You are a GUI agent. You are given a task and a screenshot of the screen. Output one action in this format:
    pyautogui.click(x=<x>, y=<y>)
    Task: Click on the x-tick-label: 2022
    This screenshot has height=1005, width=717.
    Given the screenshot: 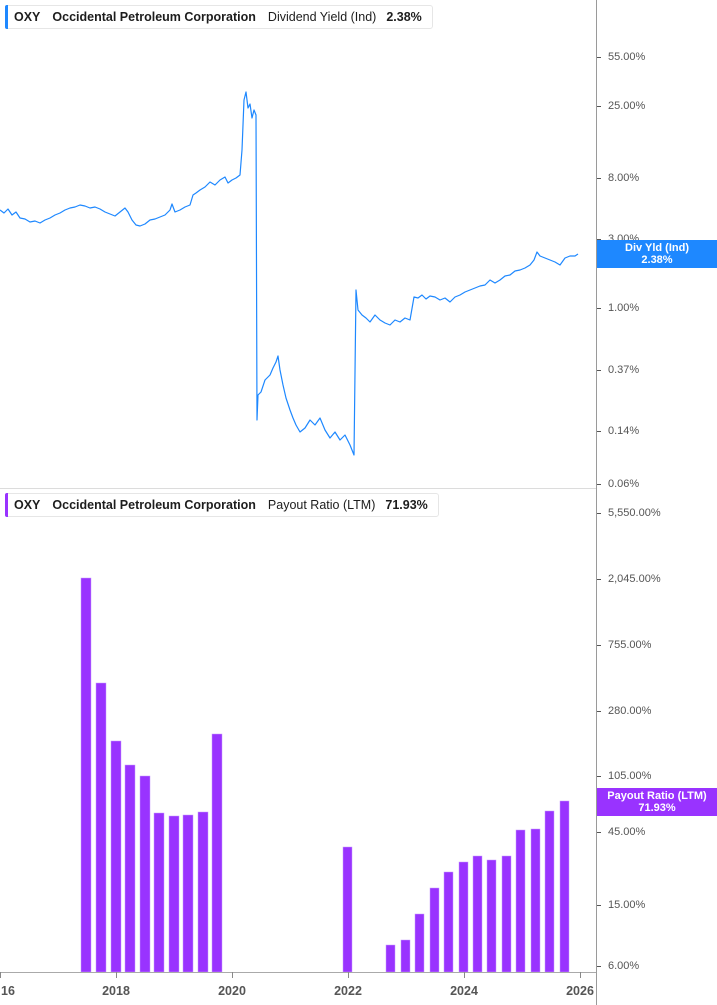 What is the action you would take?
    pyautogui.click(x=348, y=991)
    